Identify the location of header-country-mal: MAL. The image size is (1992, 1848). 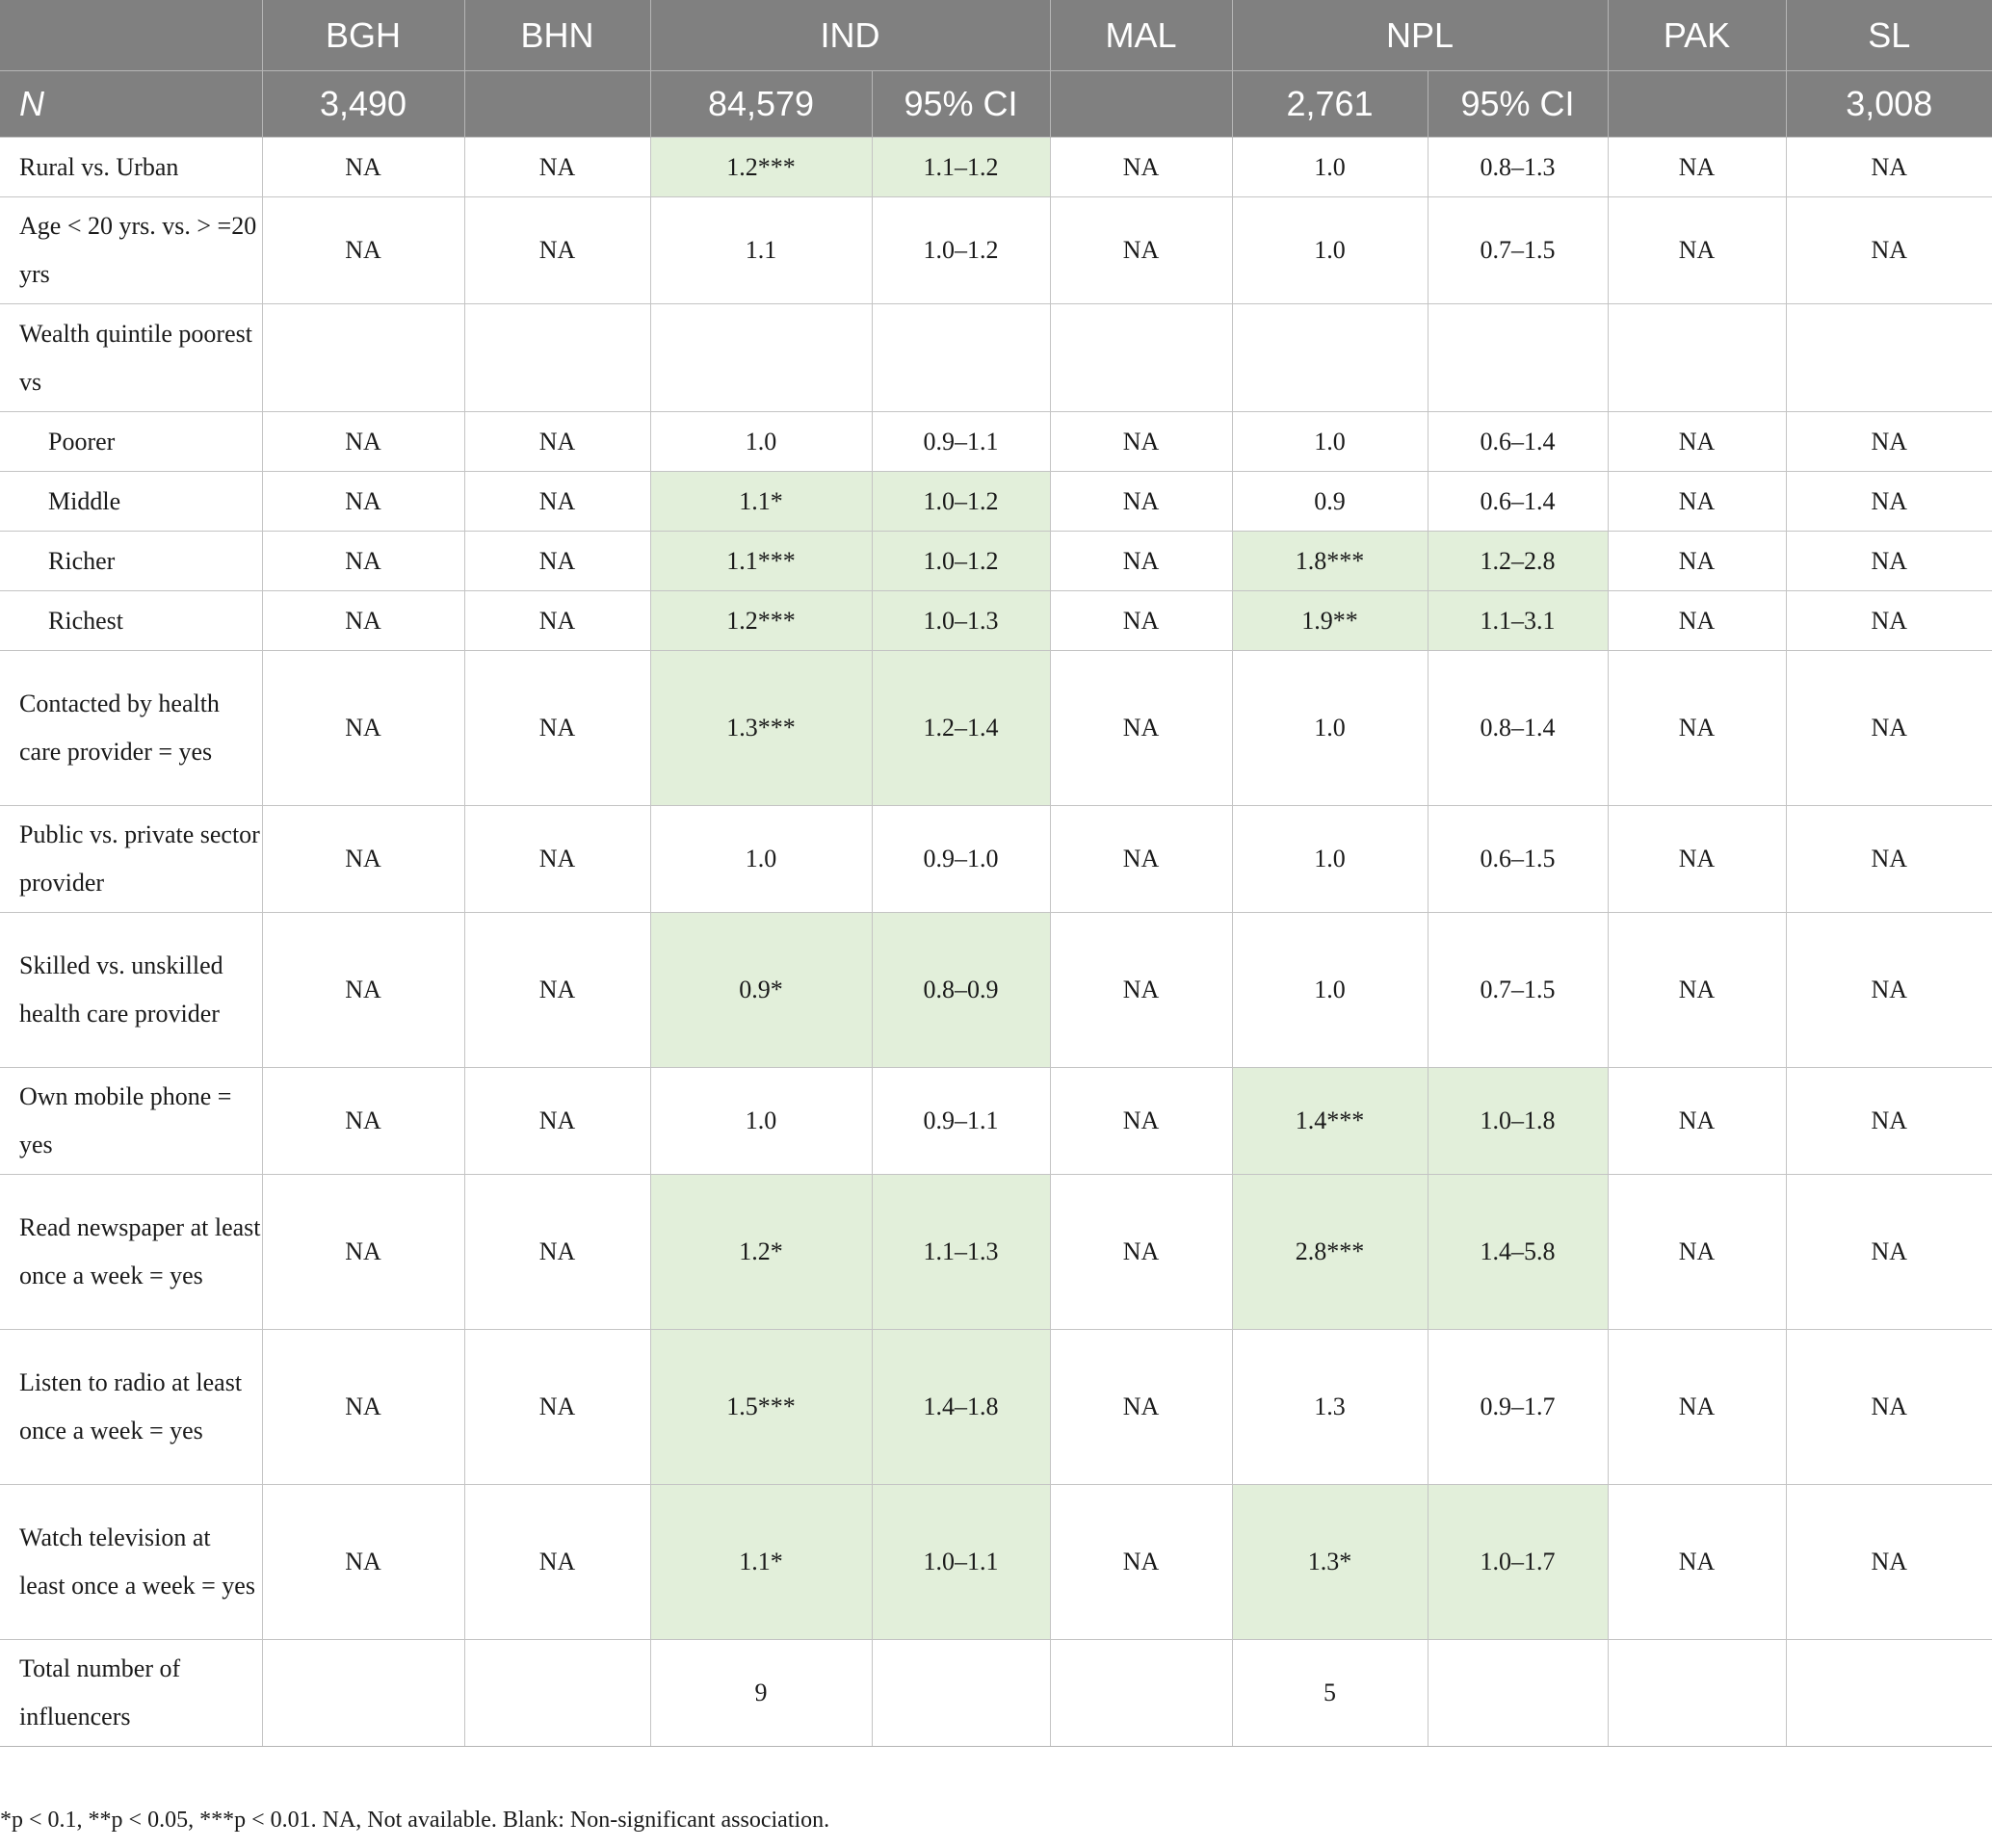
(1140, 35).